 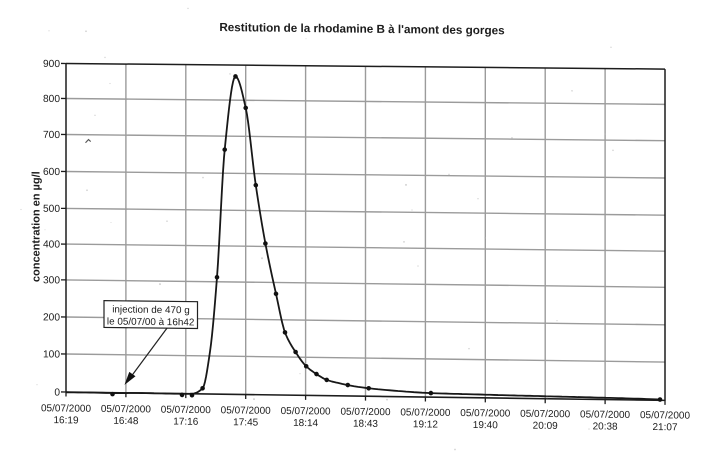 What do you see at coordinates (485, 425) in the screenshot?
I see `svg-text: 19:40` at bounding box center [485, 425].